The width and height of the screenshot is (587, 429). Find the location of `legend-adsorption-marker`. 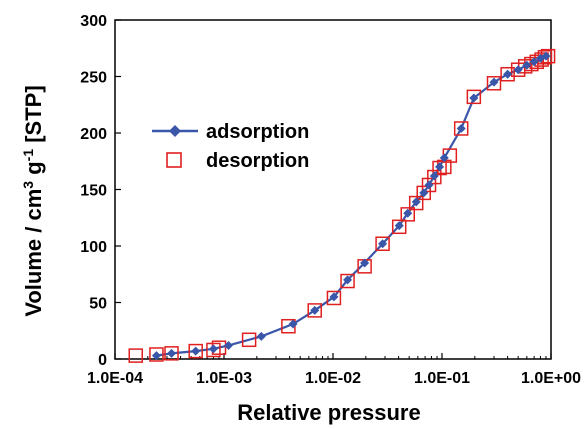

legend-adsorption-marker is located at coordinates (175, 131).